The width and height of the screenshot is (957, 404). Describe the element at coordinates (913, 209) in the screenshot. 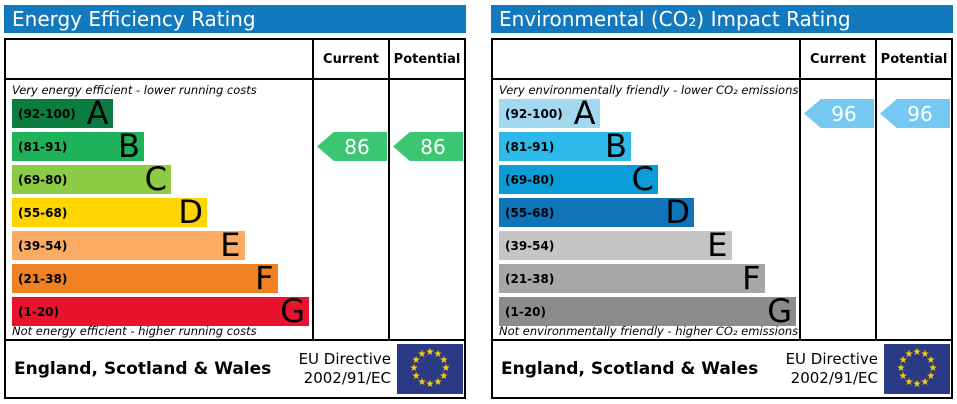

I see `potential-value-cell: 96` at that location.